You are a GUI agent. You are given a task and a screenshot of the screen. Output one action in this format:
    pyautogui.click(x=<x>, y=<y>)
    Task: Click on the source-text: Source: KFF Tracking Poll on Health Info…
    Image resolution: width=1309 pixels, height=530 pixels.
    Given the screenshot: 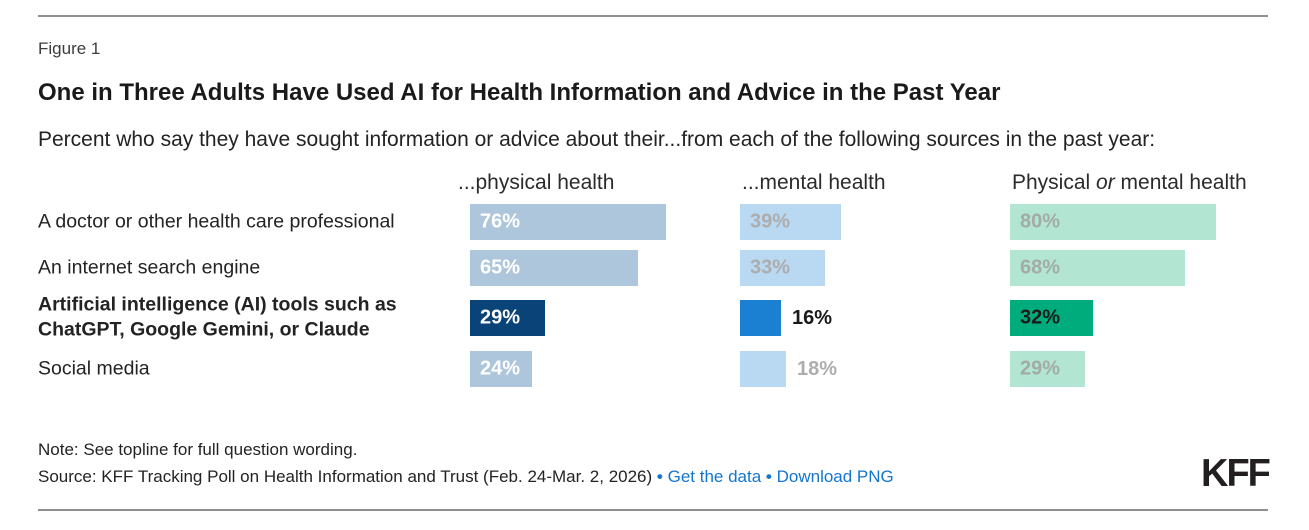 What is the action you would take?
    pyautogui.click(x=345, y=476)
    